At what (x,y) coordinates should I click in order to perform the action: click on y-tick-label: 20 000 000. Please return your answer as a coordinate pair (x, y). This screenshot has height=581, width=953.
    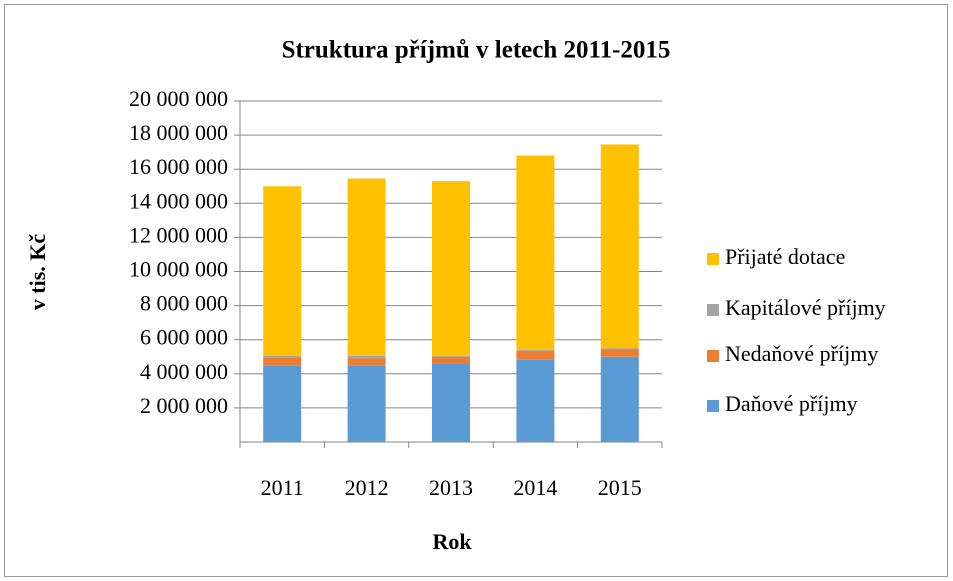
    Looking at the image, I should click on (178, 98).